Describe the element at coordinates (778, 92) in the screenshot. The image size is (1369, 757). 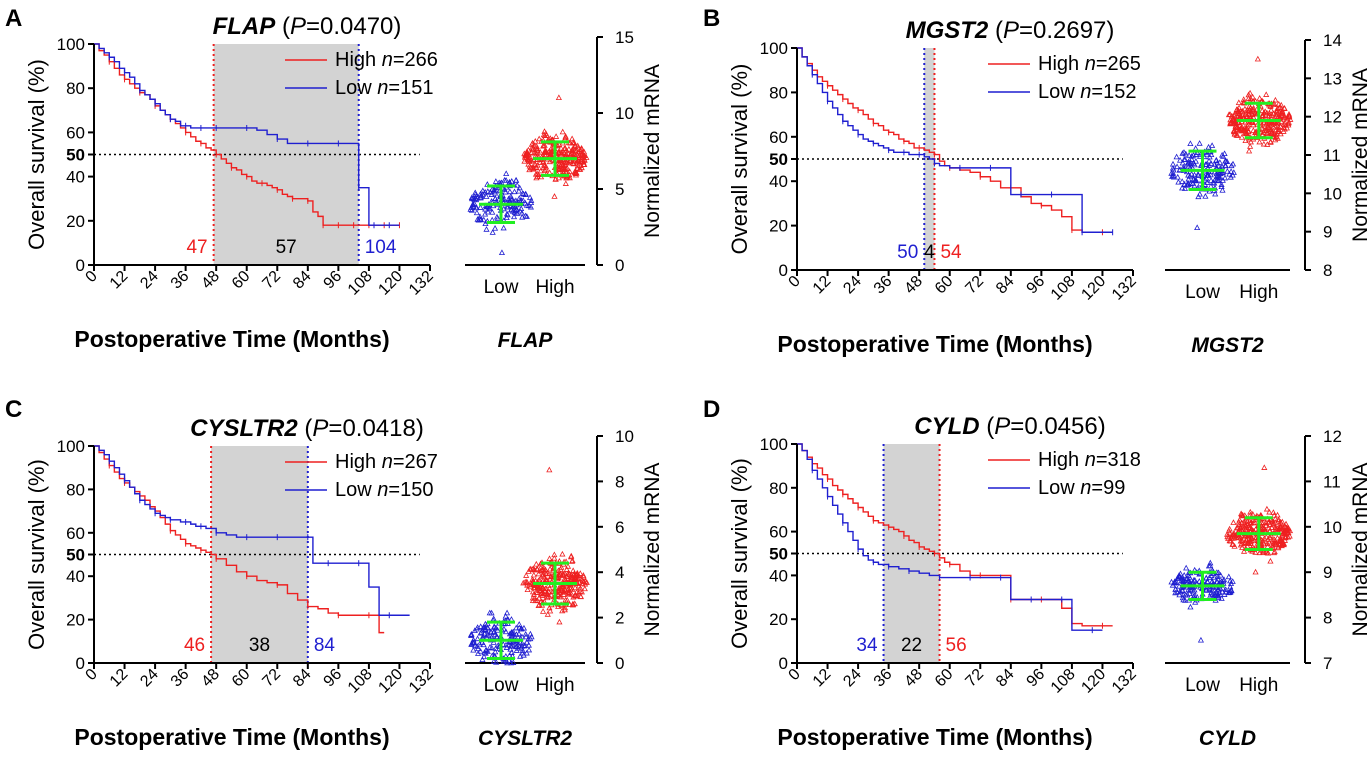
I see `km-y-tick-label: 80` at that location.